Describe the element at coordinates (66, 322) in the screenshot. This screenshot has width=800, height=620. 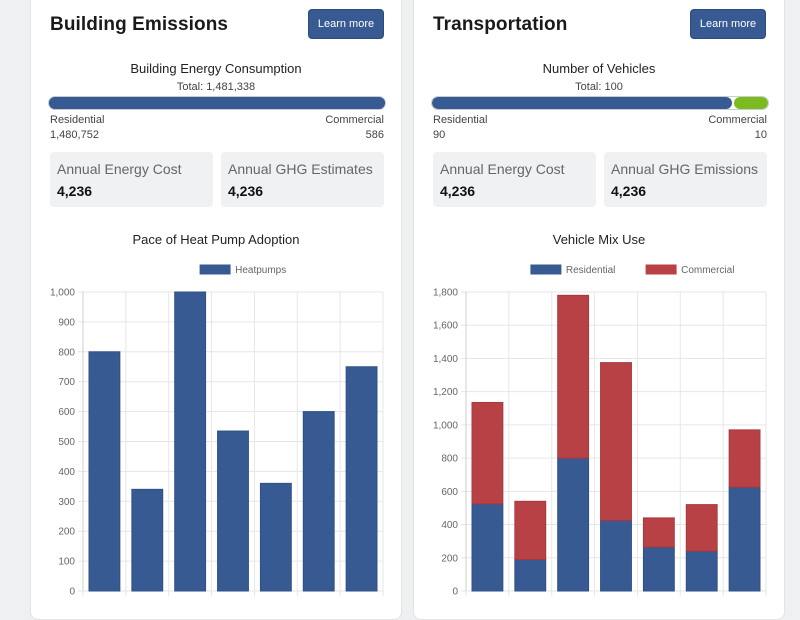
I see `y-tick-label: 900` at that location.